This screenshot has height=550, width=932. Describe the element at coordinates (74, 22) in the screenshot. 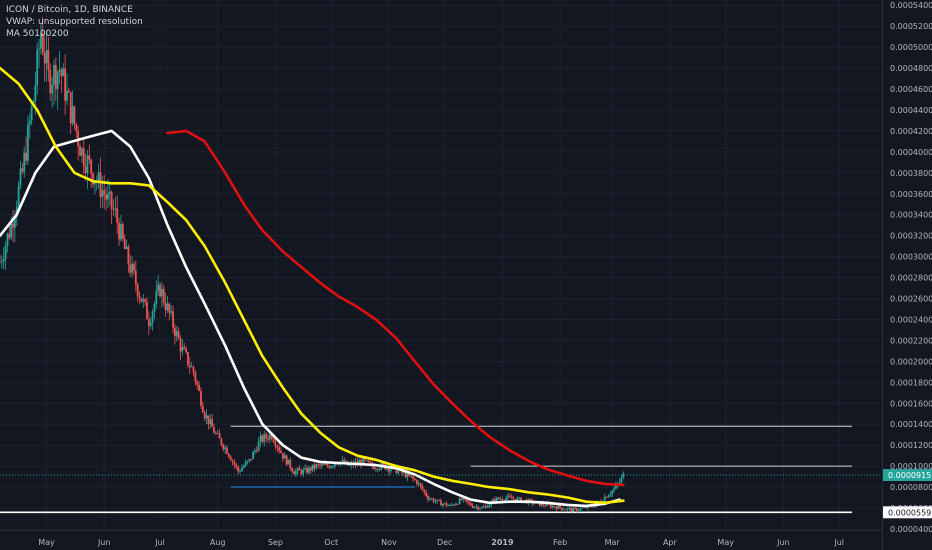

I see `legend-vwap: VWAP: unsupported resolution` at that location.